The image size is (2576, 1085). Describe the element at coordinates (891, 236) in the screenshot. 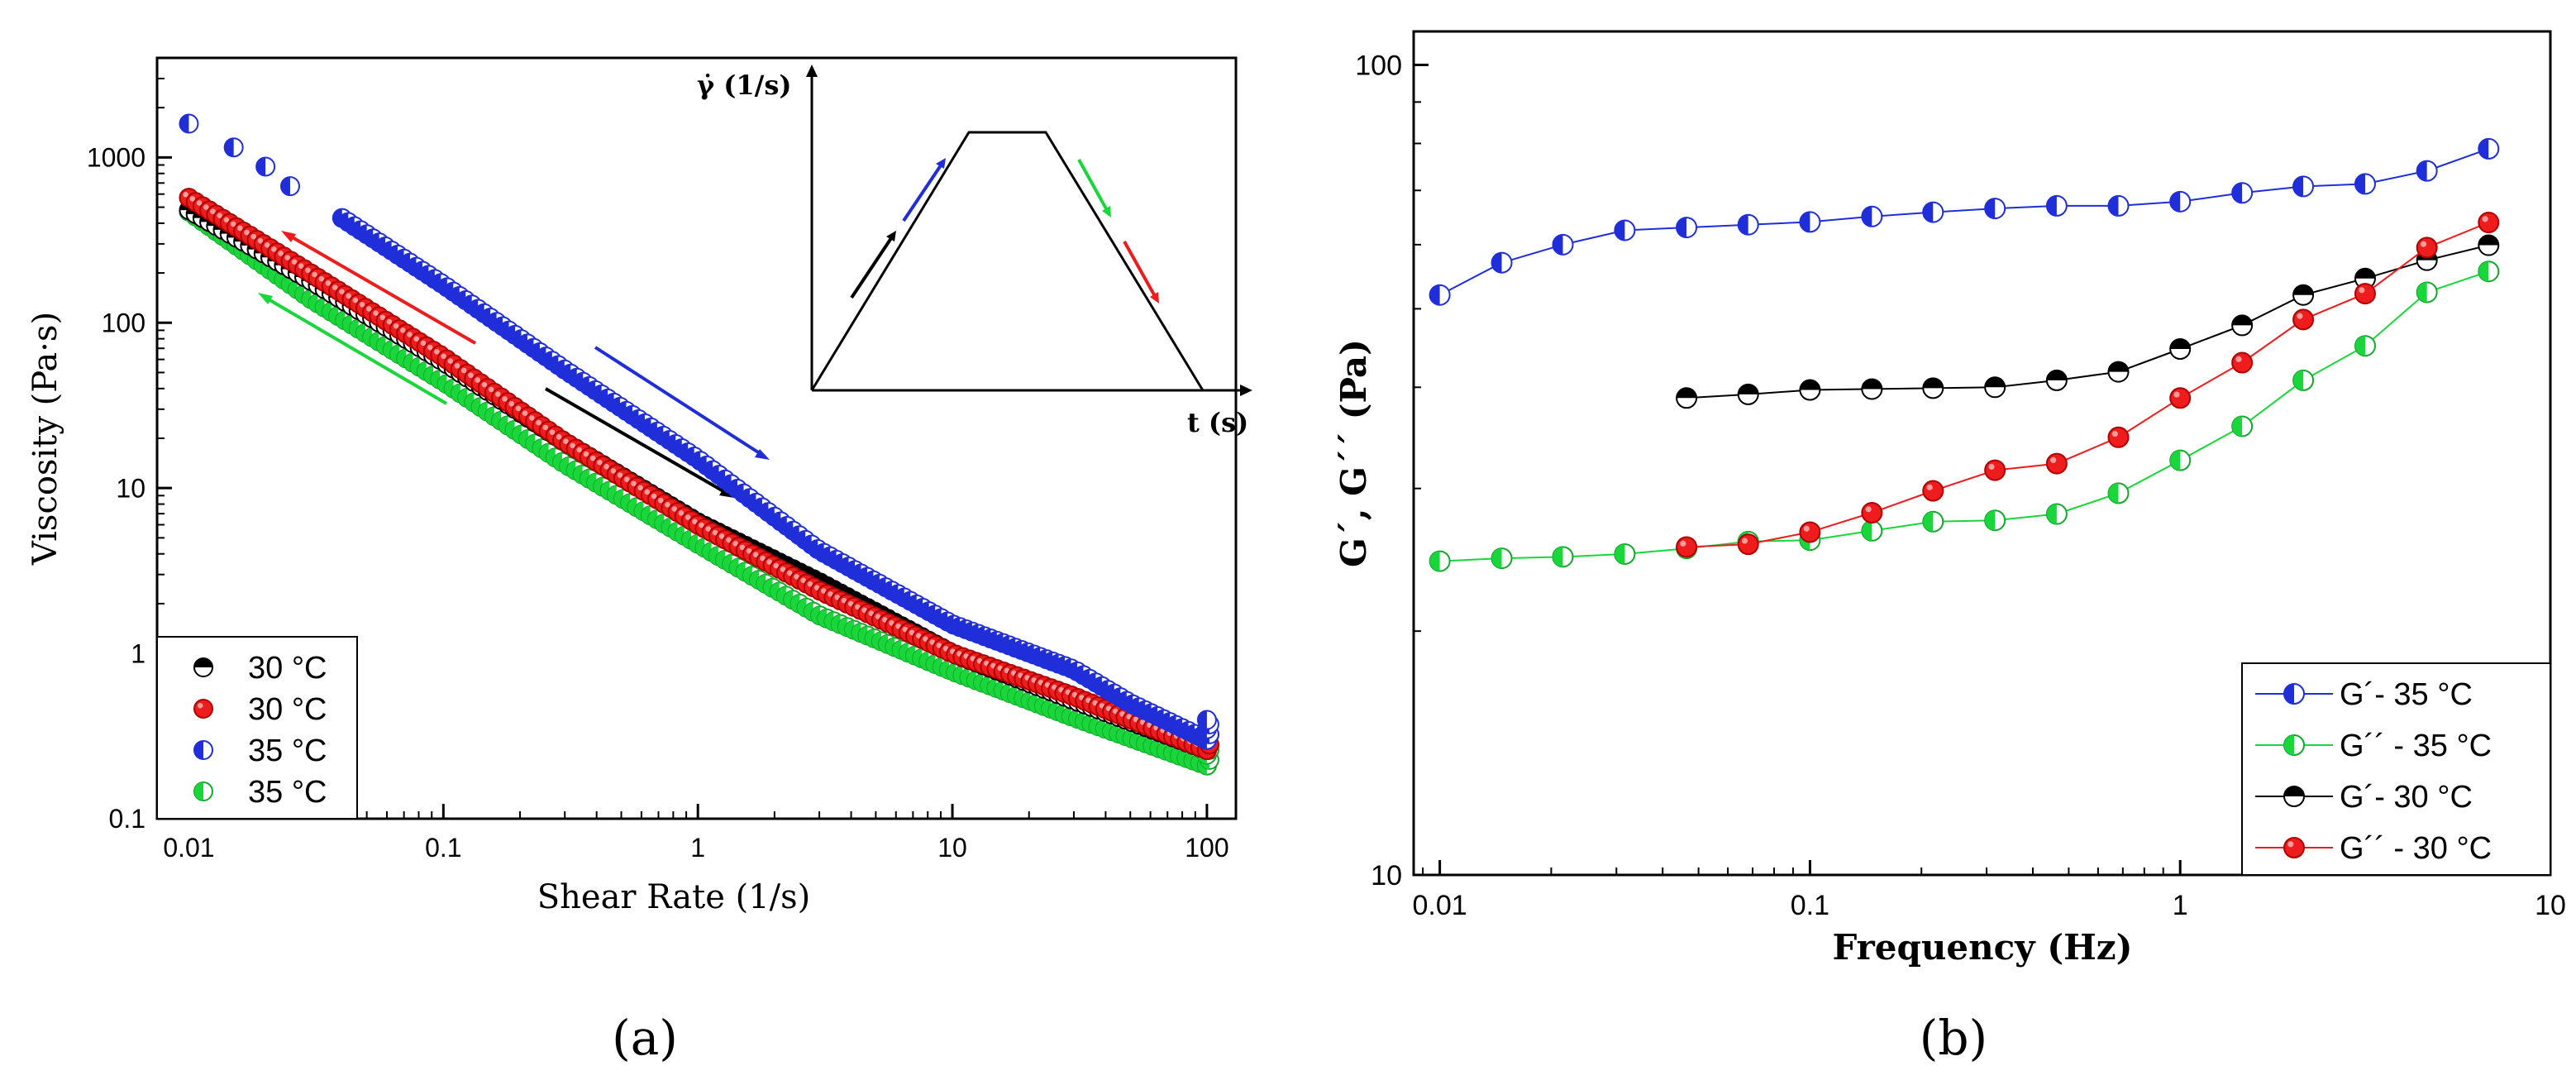

I see `inset-arrow-black-head` at that location.